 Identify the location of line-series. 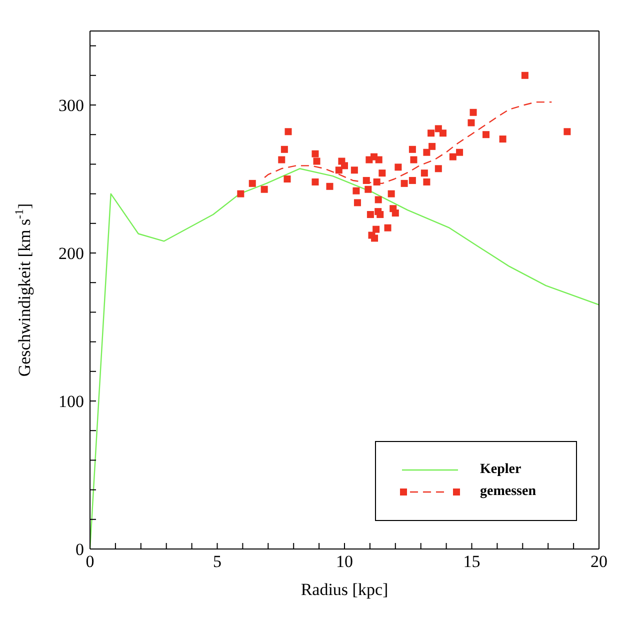
(408, 142).